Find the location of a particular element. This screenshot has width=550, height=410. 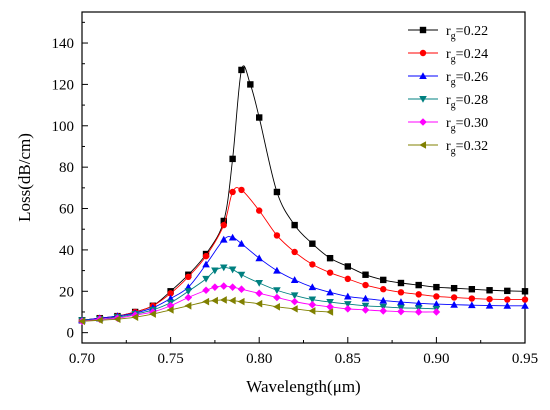

legend-label: rg=0.22 is located at coordinates (467, 33).